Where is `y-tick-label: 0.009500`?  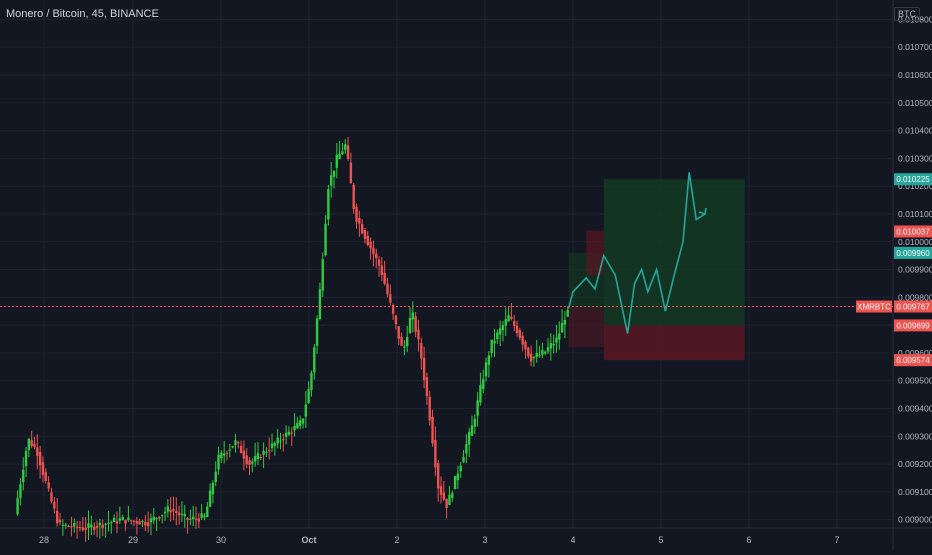 y-tick-label: 0.009500 is located at coordinates (915, 381).